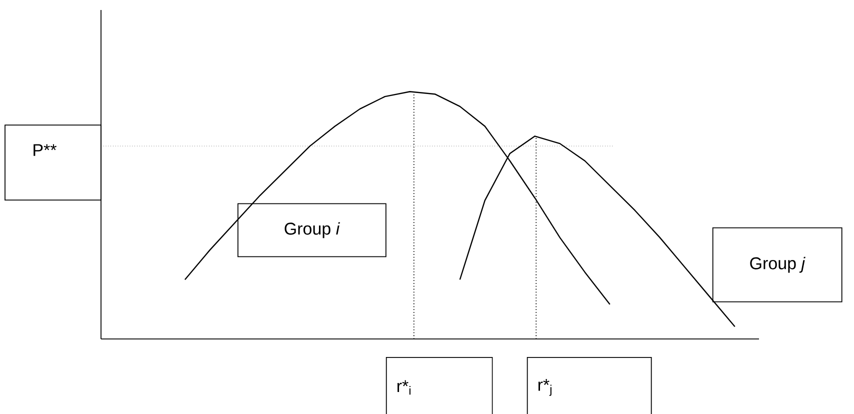 The width and height of the screenshot is (854, 414). I want to click on text: Group j, so click(778, 264).